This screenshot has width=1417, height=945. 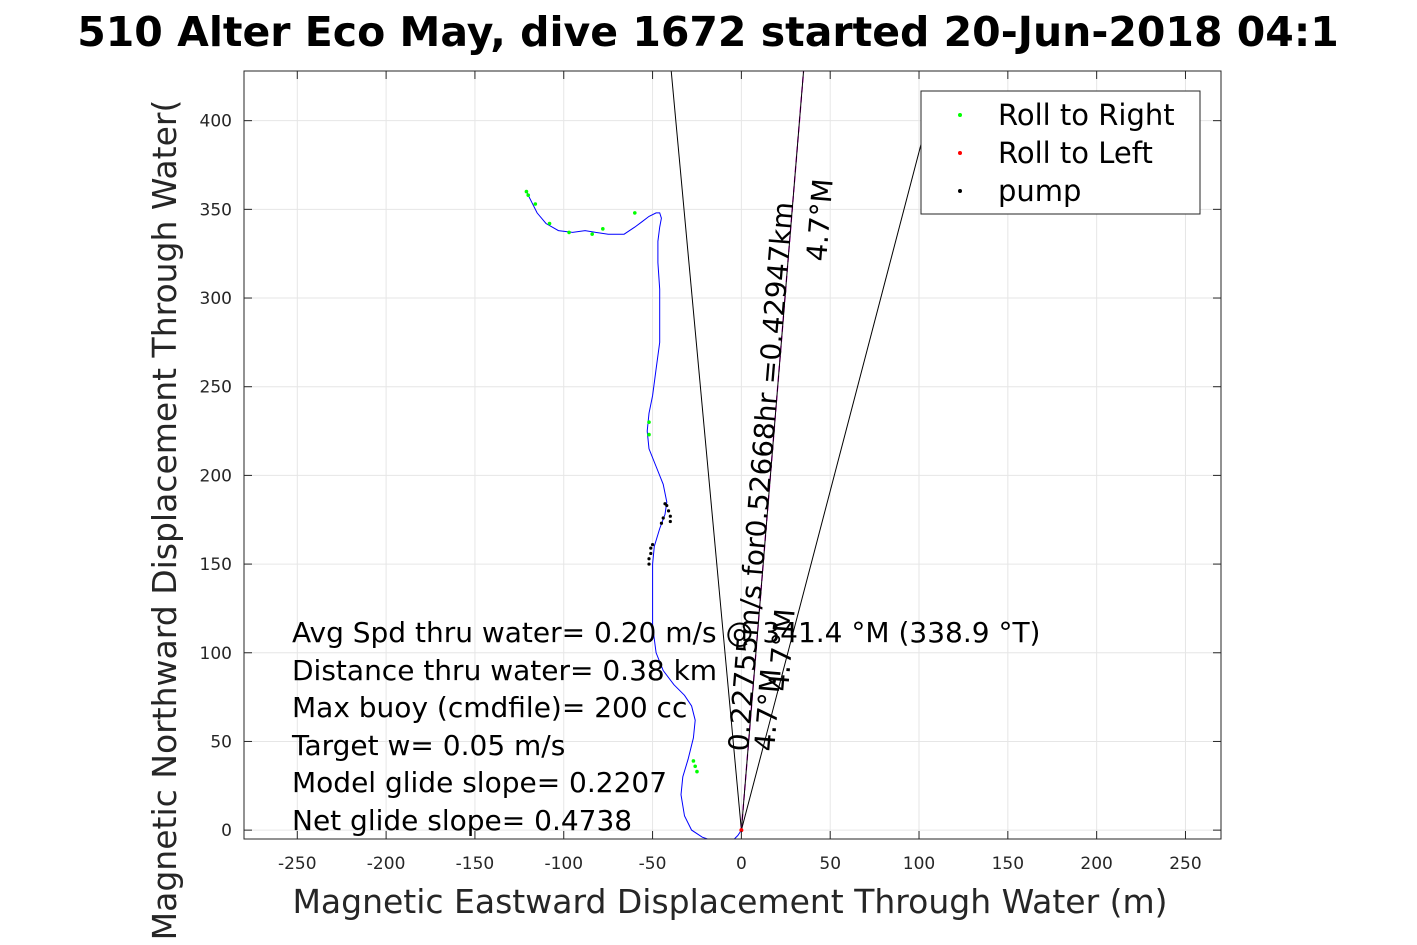 What do you see at coordinates (386, 864) in the screenshot?
I see `x-tick-label: -200` at bounding box center [386, 864].